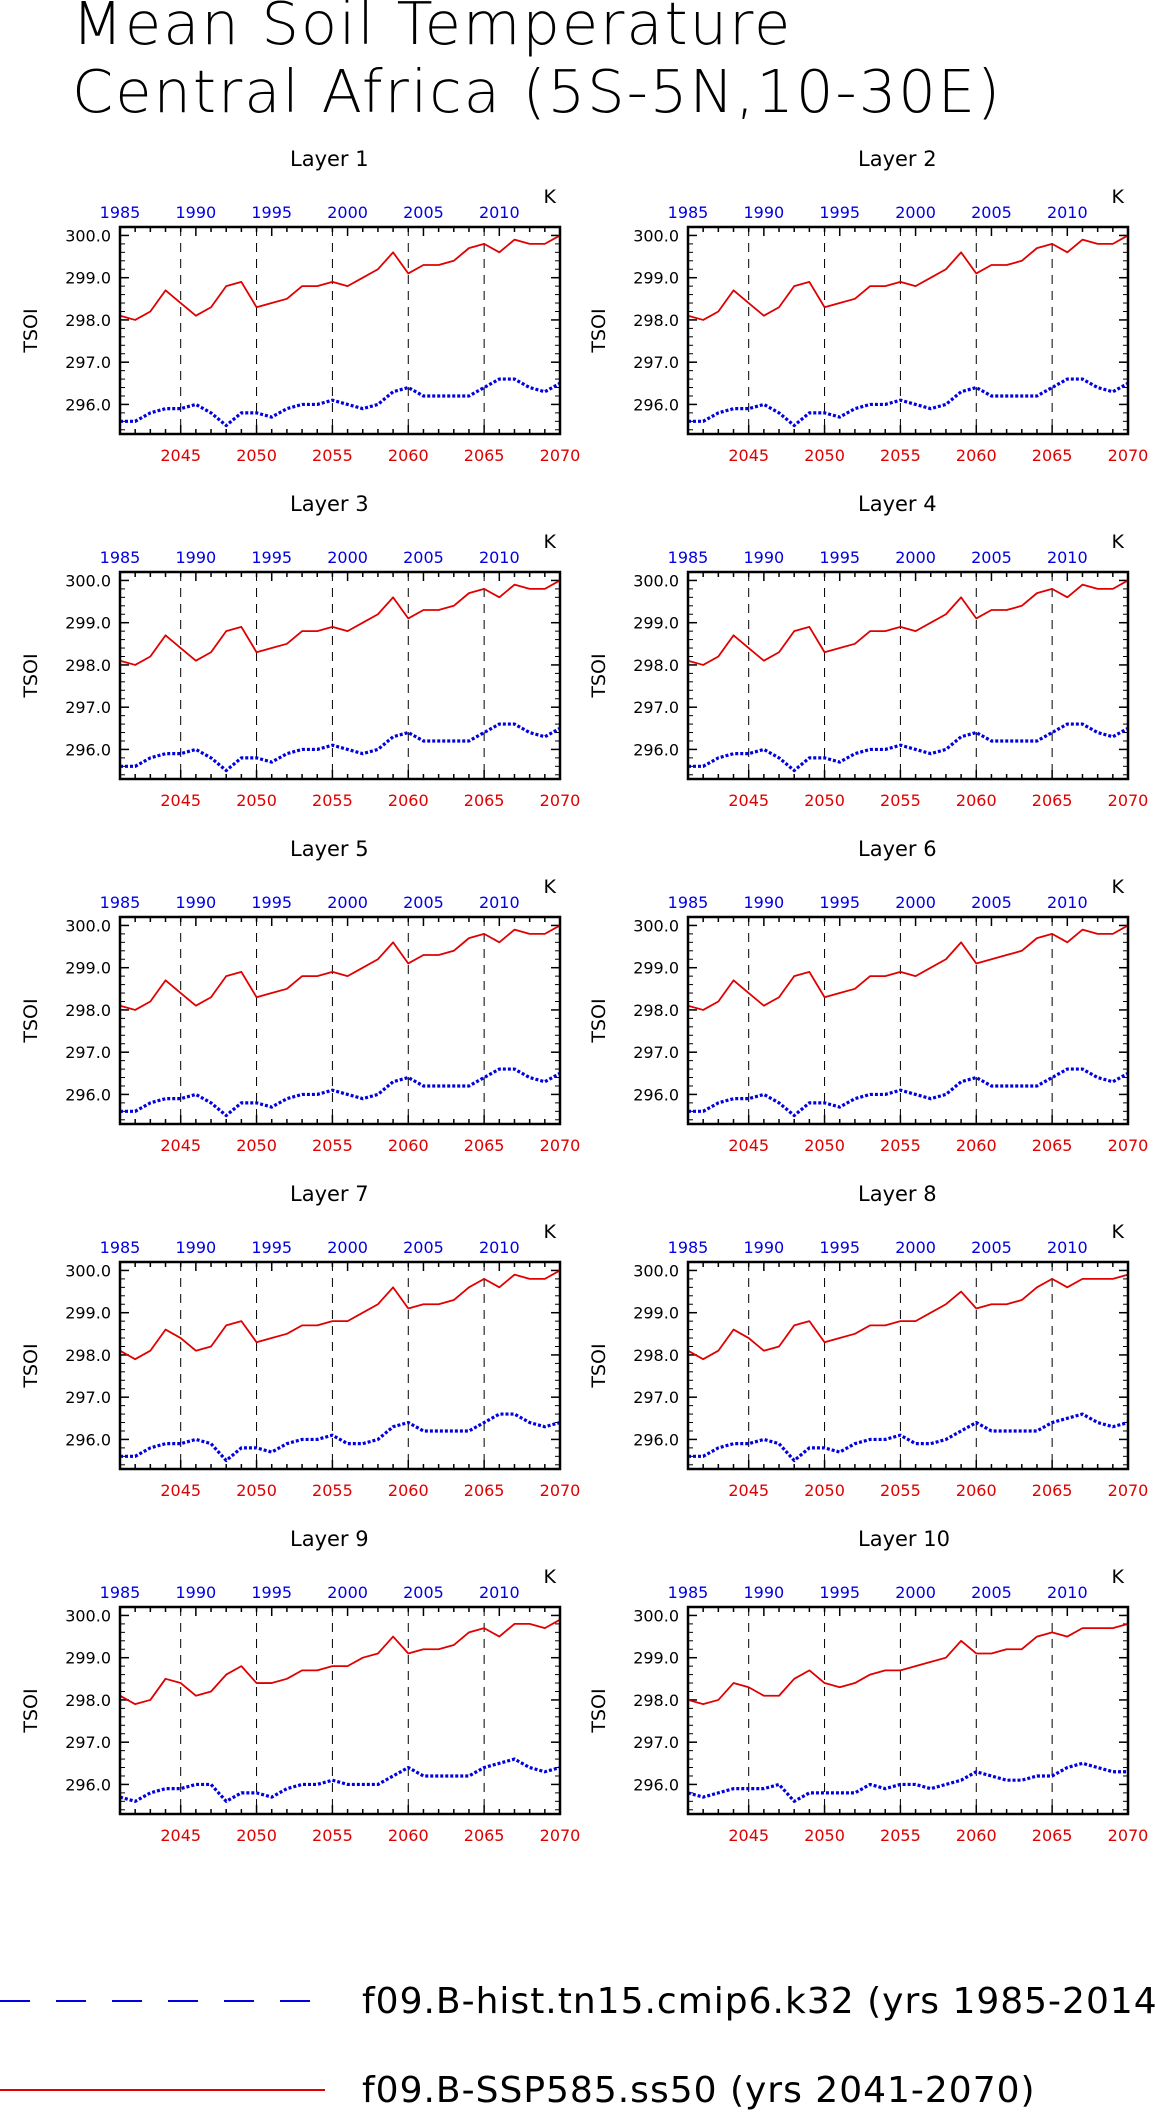  I want to click on panel-title: Layer 3, so click(329, 504).